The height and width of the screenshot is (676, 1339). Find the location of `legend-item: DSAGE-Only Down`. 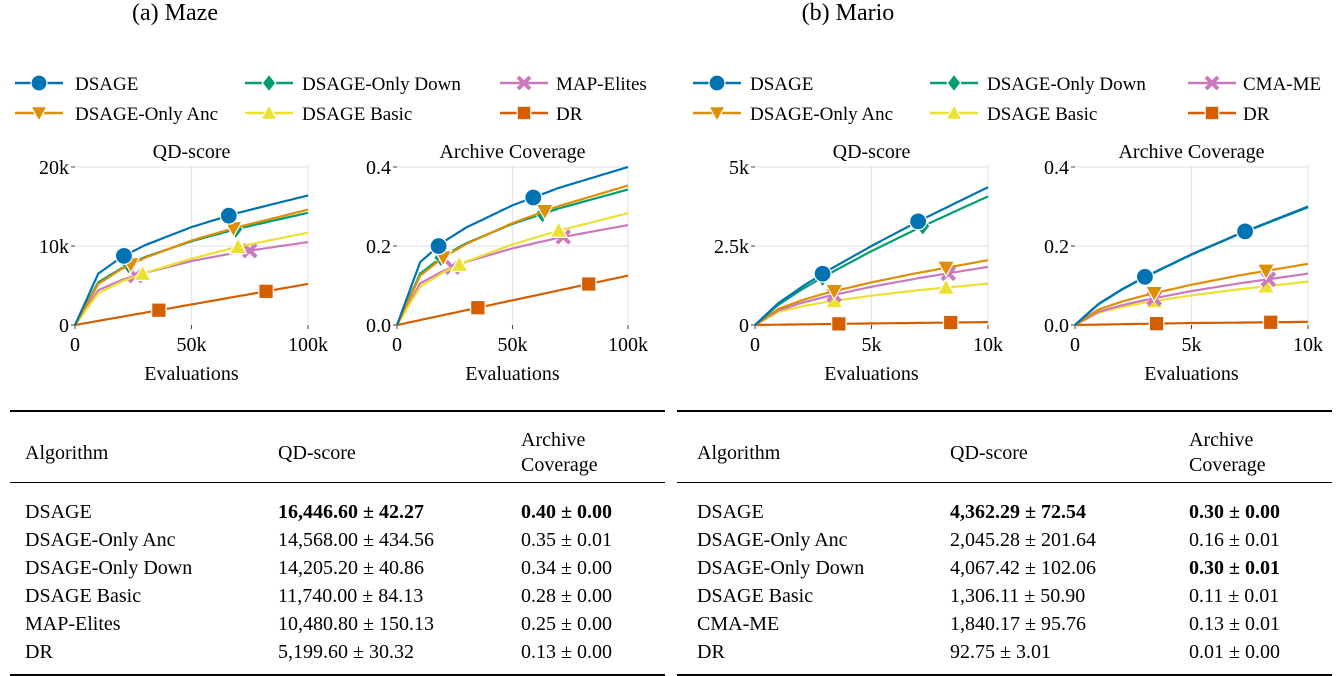

legend-item: DSAGE-Only Down is located at coordinates (353, 84).